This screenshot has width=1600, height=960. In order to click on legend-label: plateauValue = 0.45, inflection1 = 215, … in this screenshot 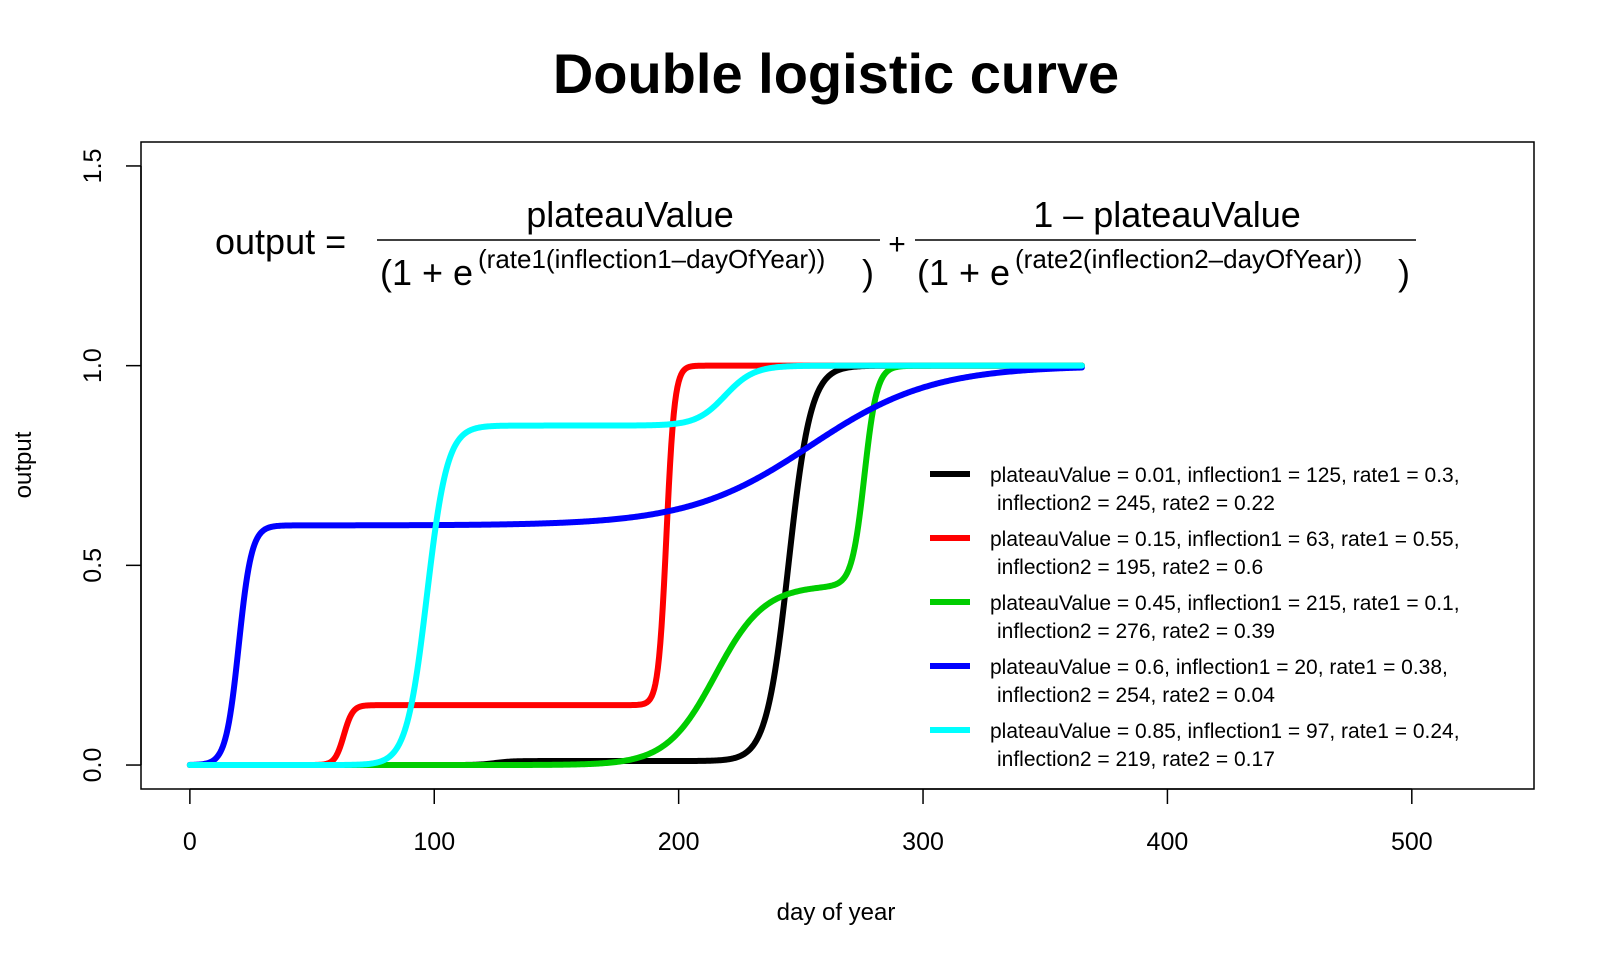, I will do `click(1225, 603)`.